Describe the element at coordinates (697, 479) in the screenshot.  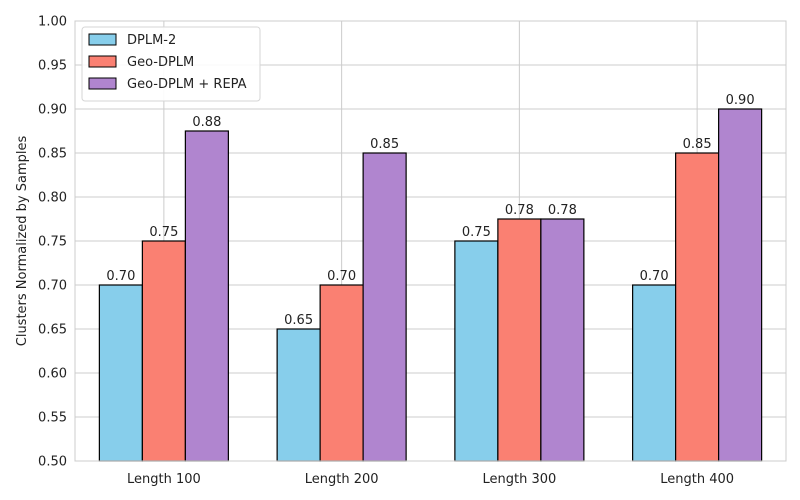
I see `x-tick-label: Length 400` at that location.